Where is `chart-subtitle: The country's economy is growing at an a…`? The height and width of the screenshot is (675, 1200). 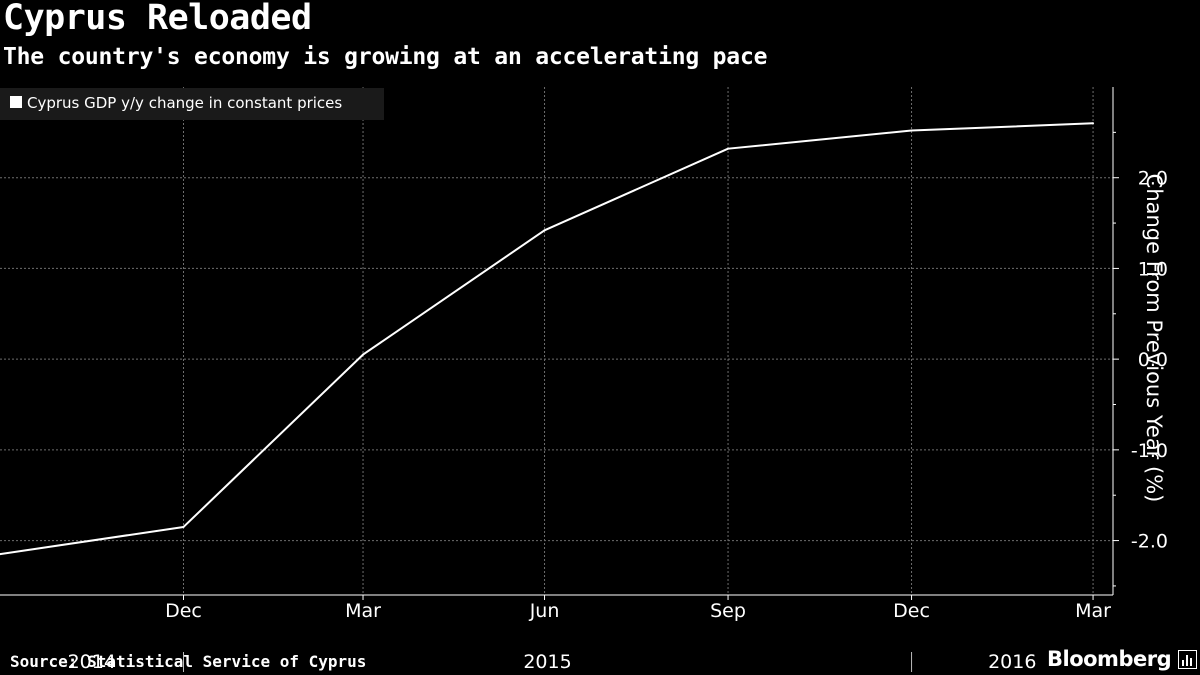 chart-subtitle: The country's economy is growing at an a… is located at coordinates (385, 57).